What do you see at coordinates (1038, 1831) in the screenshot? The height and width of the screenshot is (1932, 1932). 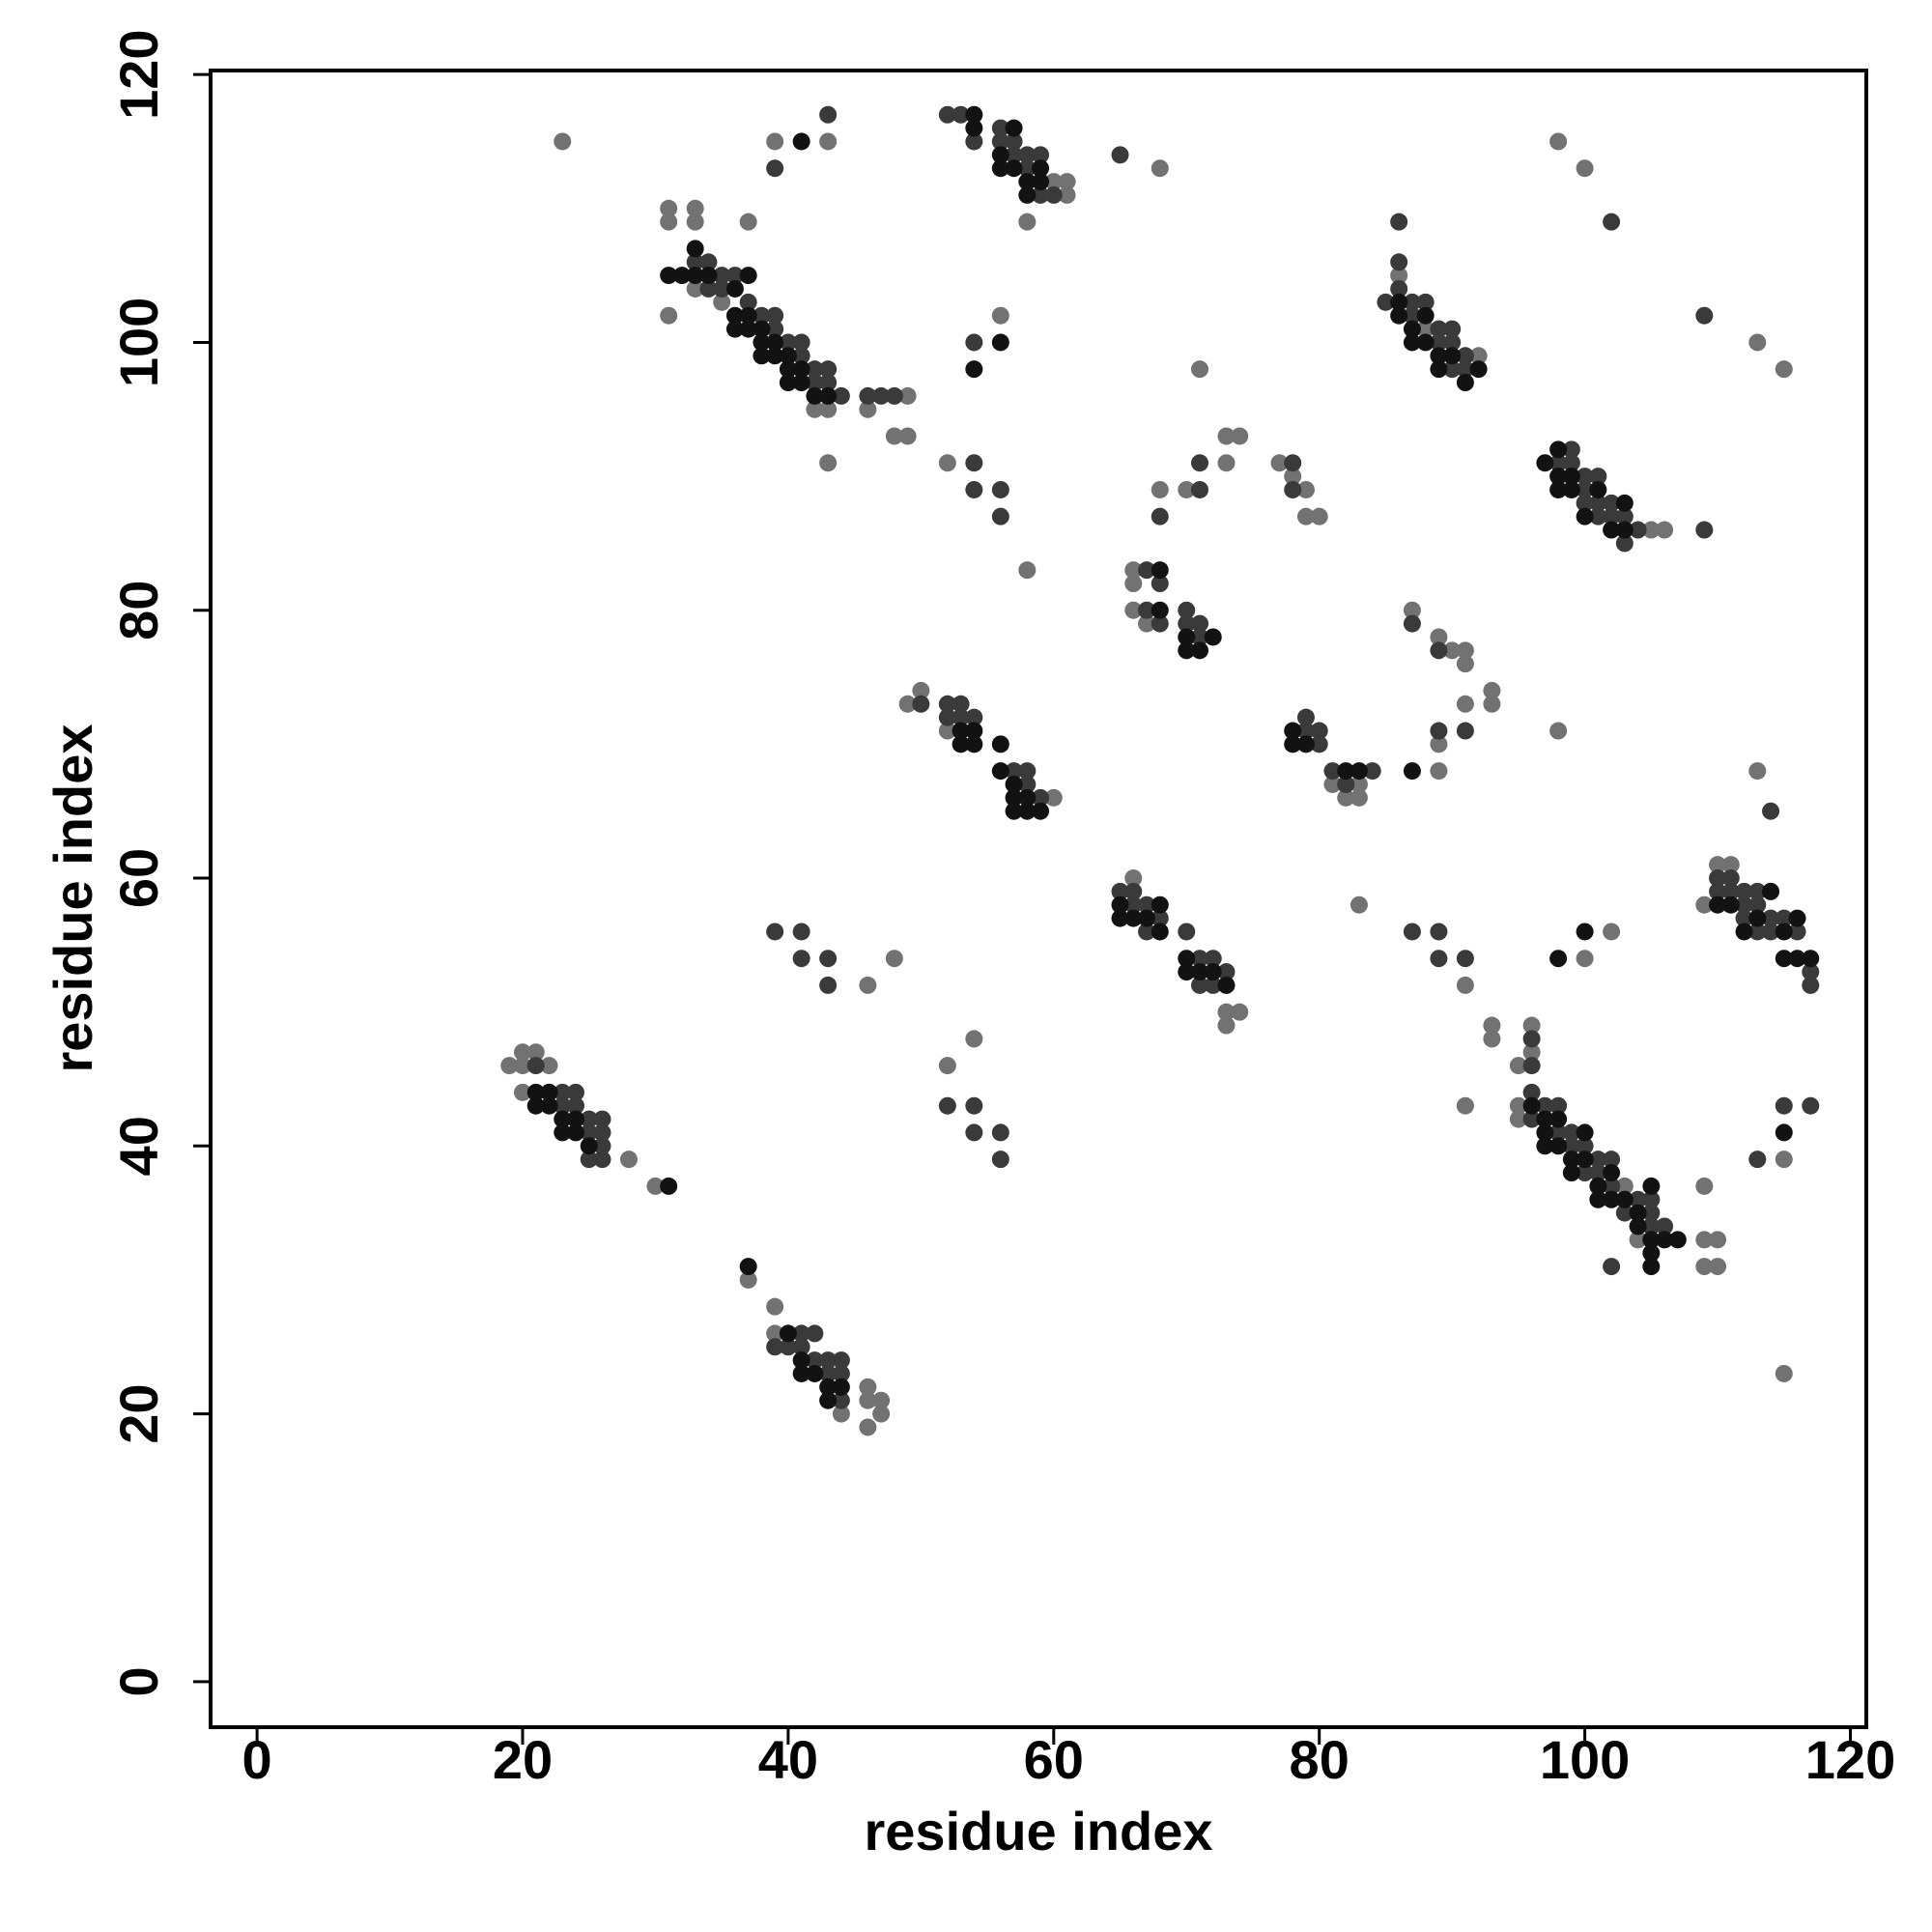 I see `x-axis-title: residue index` at bounding box center [1038, 1831].